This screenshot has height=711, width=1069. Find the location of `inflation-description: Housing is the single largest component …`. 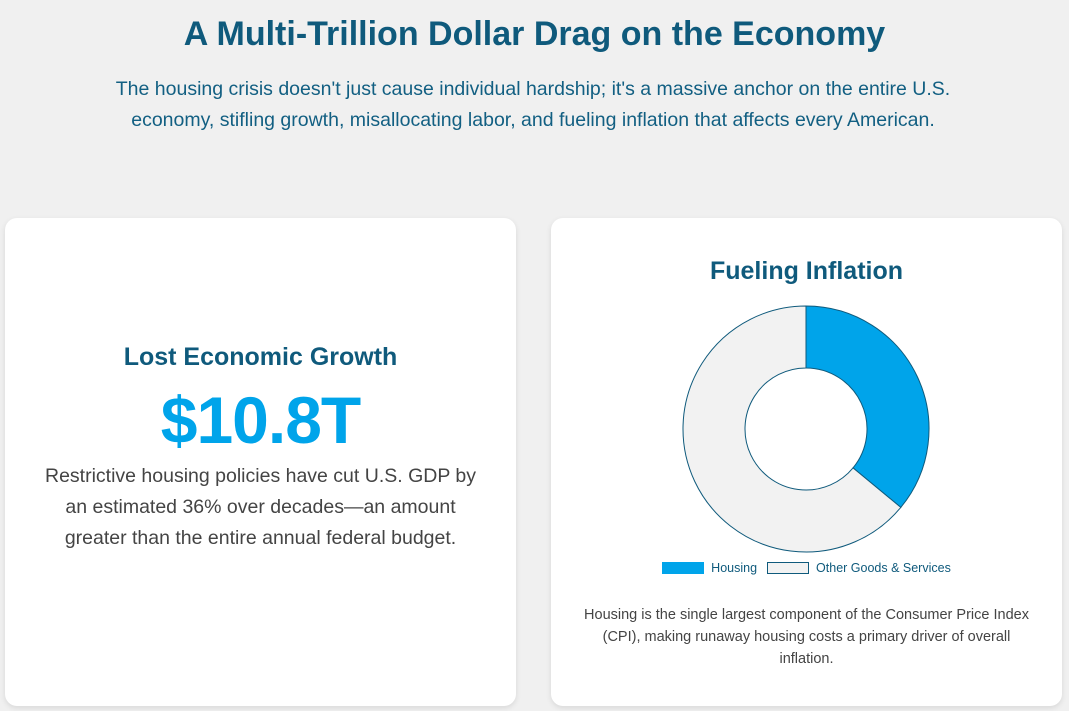

inflation-description: Housing is the single largest component … is located at coordinates (806, 637).